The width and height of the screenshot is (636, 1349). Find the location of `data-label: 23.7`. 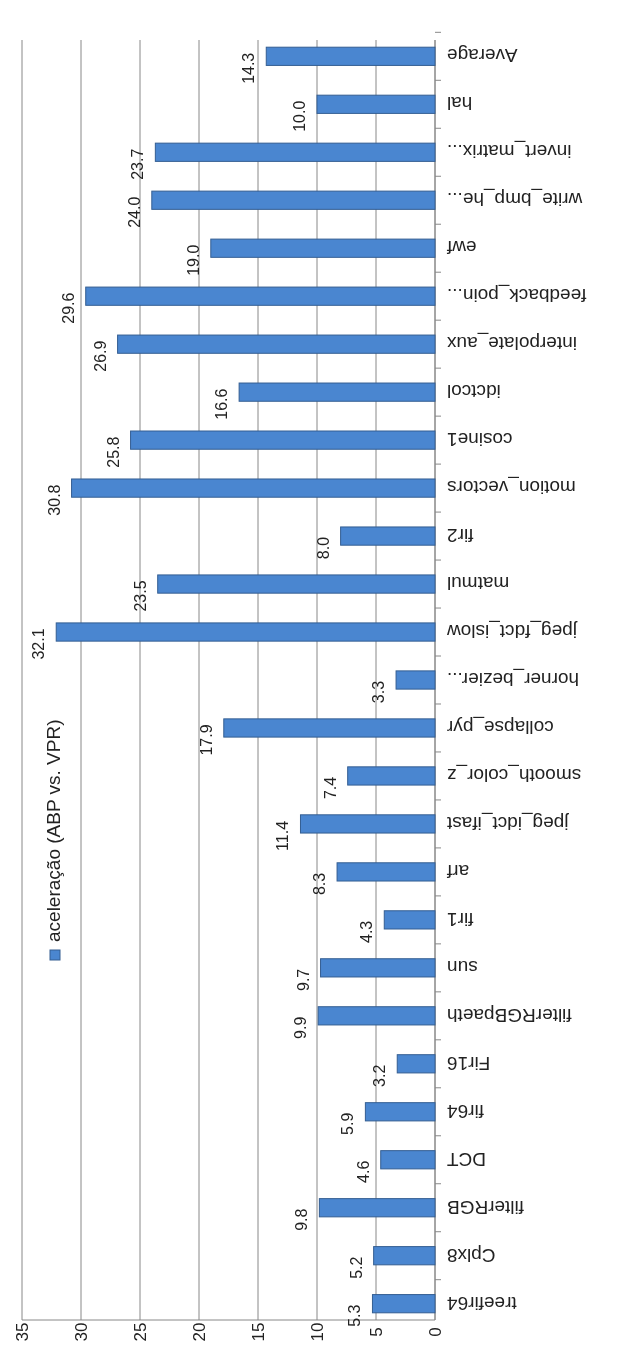

data-label: 23.7 is located at coordinates (138, 164).